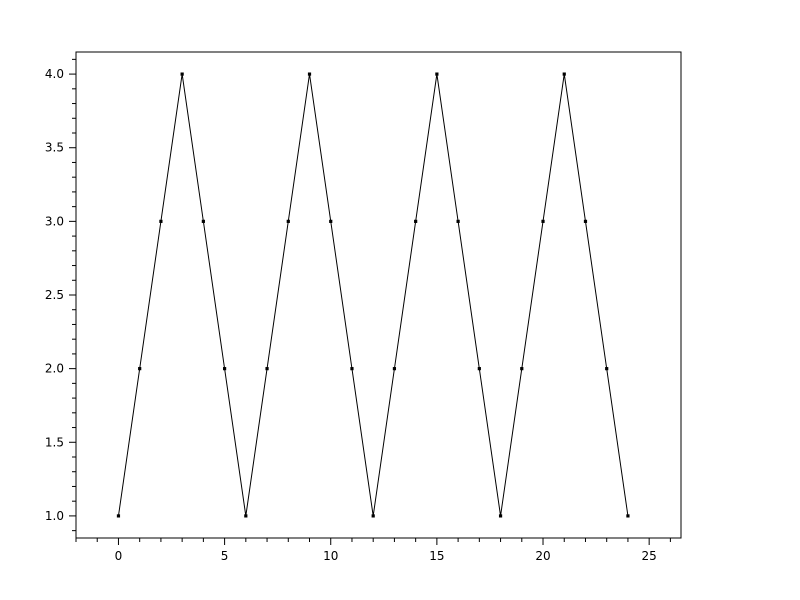 The width and height of the screenshot is (800, 600). Describe the element at coordinates (542, 556) in the screenshot. I see `x-tick-label: 20` at that location.